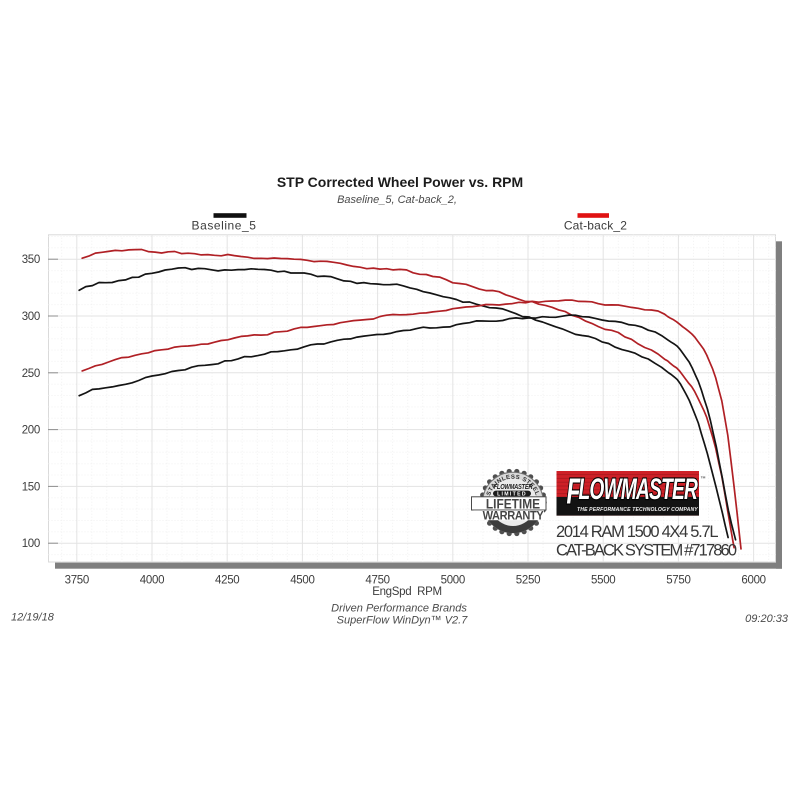 This screenshot has height=800, width=800. I want to click on svg-text: 350, so click(31, 260).